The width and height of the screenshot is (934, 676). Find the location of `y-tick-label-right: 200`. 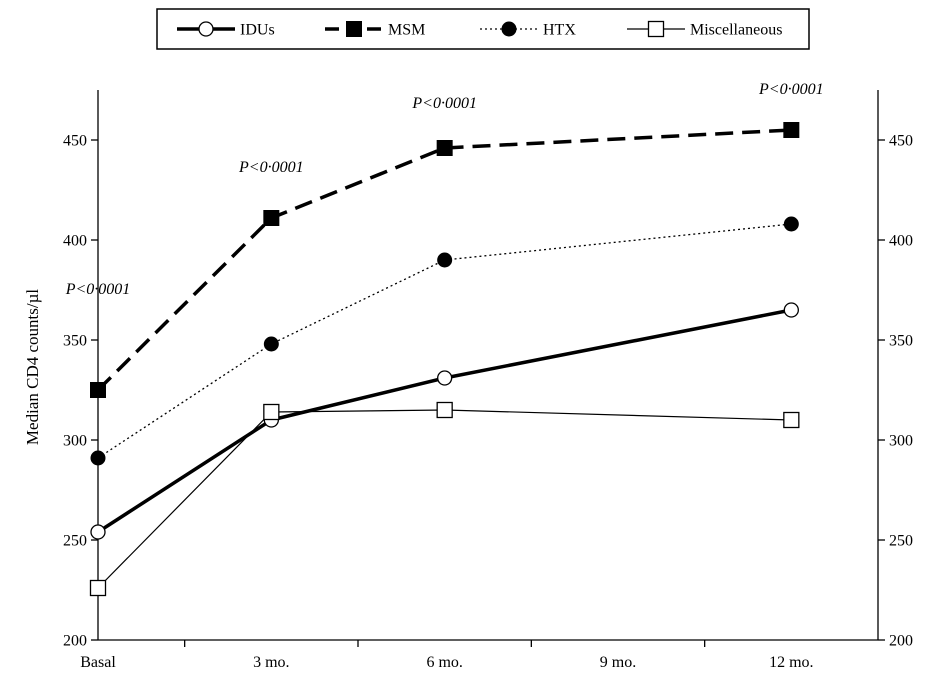

y-tick-label-right: 200 is located at coordinates (901, 641).